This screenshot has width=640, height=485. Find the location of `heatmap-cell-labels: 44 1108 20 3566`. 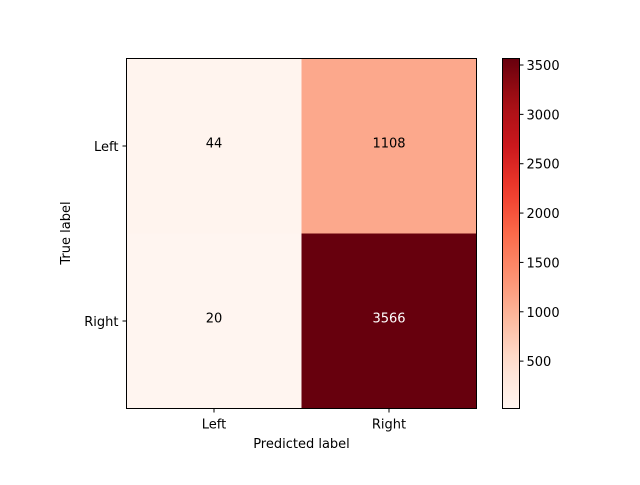

heatmap-cell-labels: 44 1108 20 3566 is located at coordinates (306, 232).